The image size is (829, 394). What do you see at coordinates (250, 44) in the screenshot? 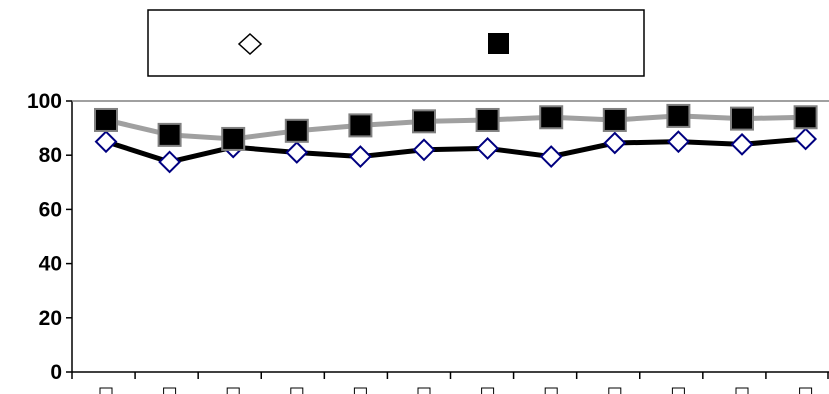
I see `legend-diamond-icon` at bounding box center [250, 44].